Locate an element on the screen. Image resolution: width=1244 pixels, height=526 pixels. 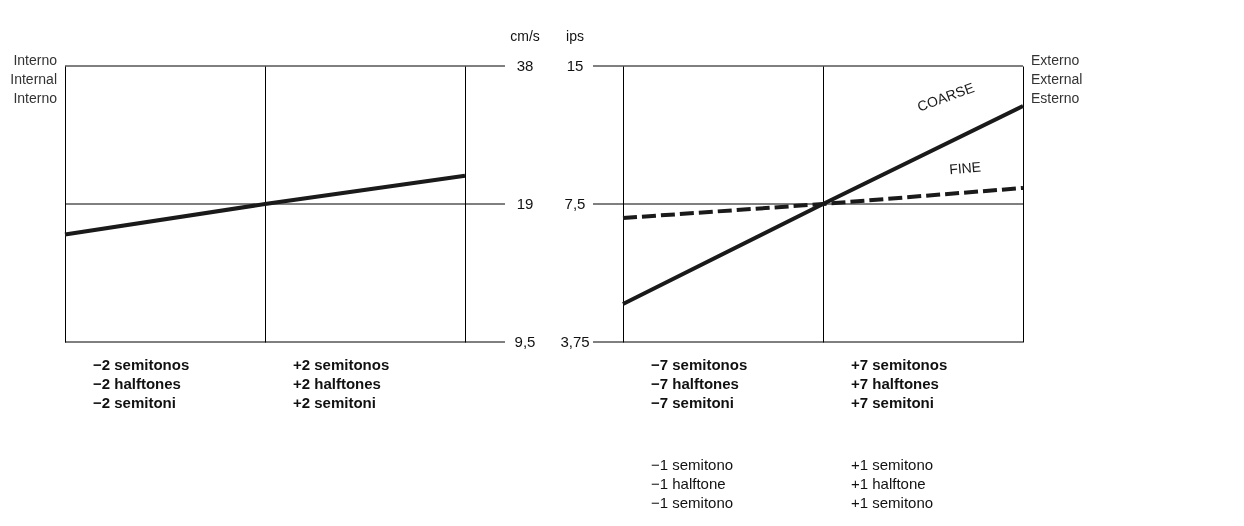
series-label: FINE is located at coordinates (965, 168).